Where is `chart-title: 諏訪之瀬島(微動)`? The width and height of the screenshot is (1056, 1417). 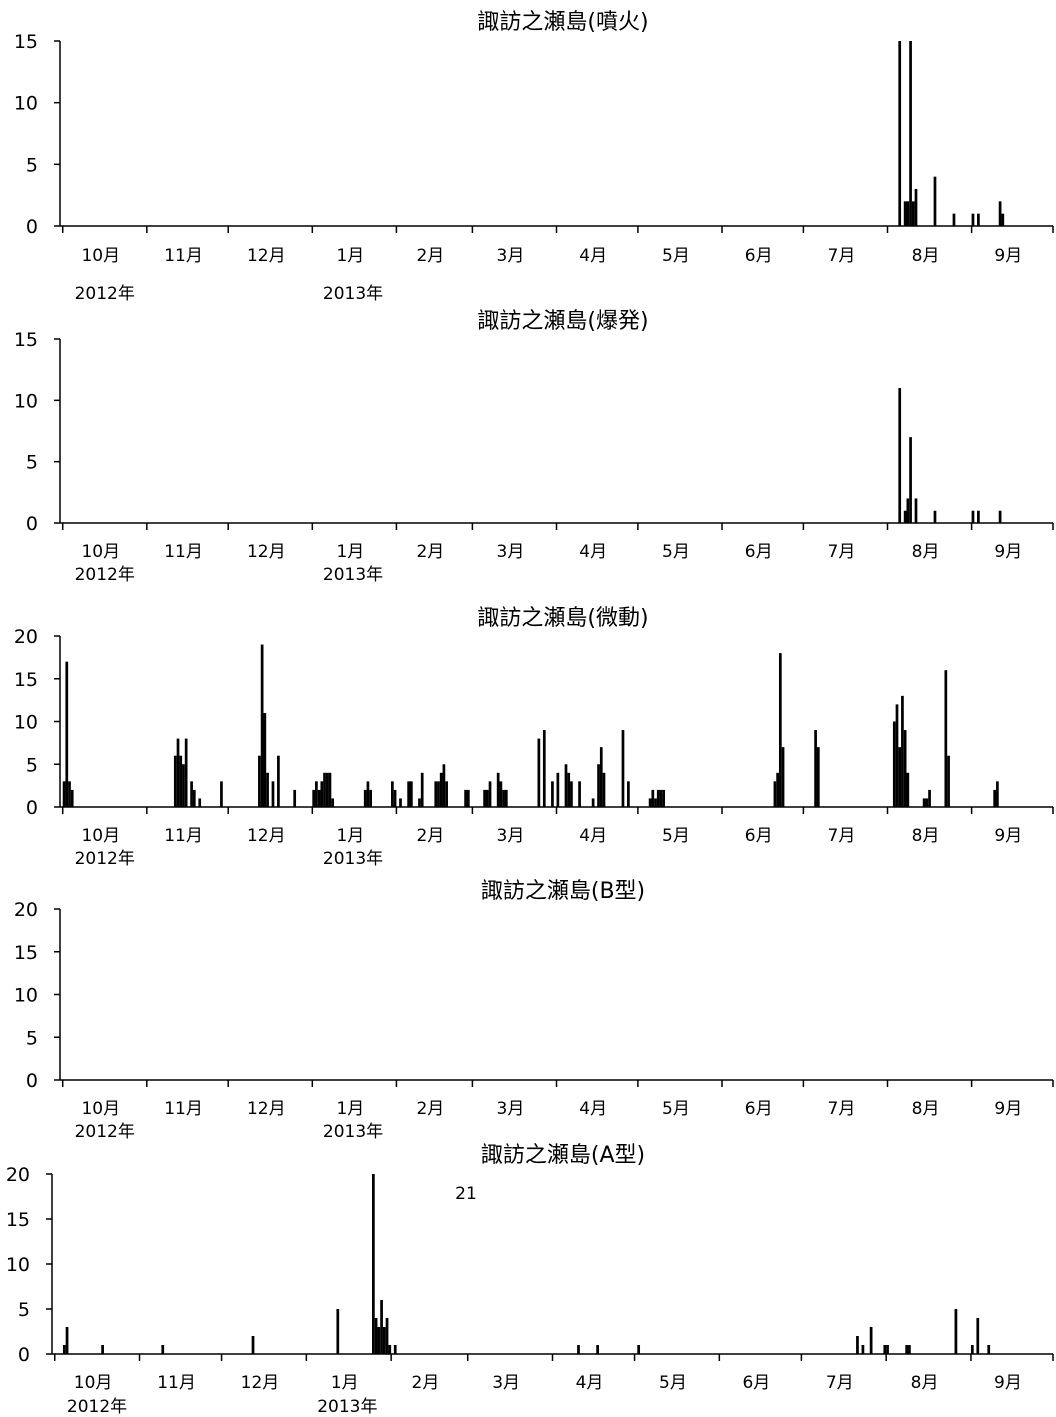 chart-title: 諏訪之瀬島(微動) is located at coordinates (562, 618).